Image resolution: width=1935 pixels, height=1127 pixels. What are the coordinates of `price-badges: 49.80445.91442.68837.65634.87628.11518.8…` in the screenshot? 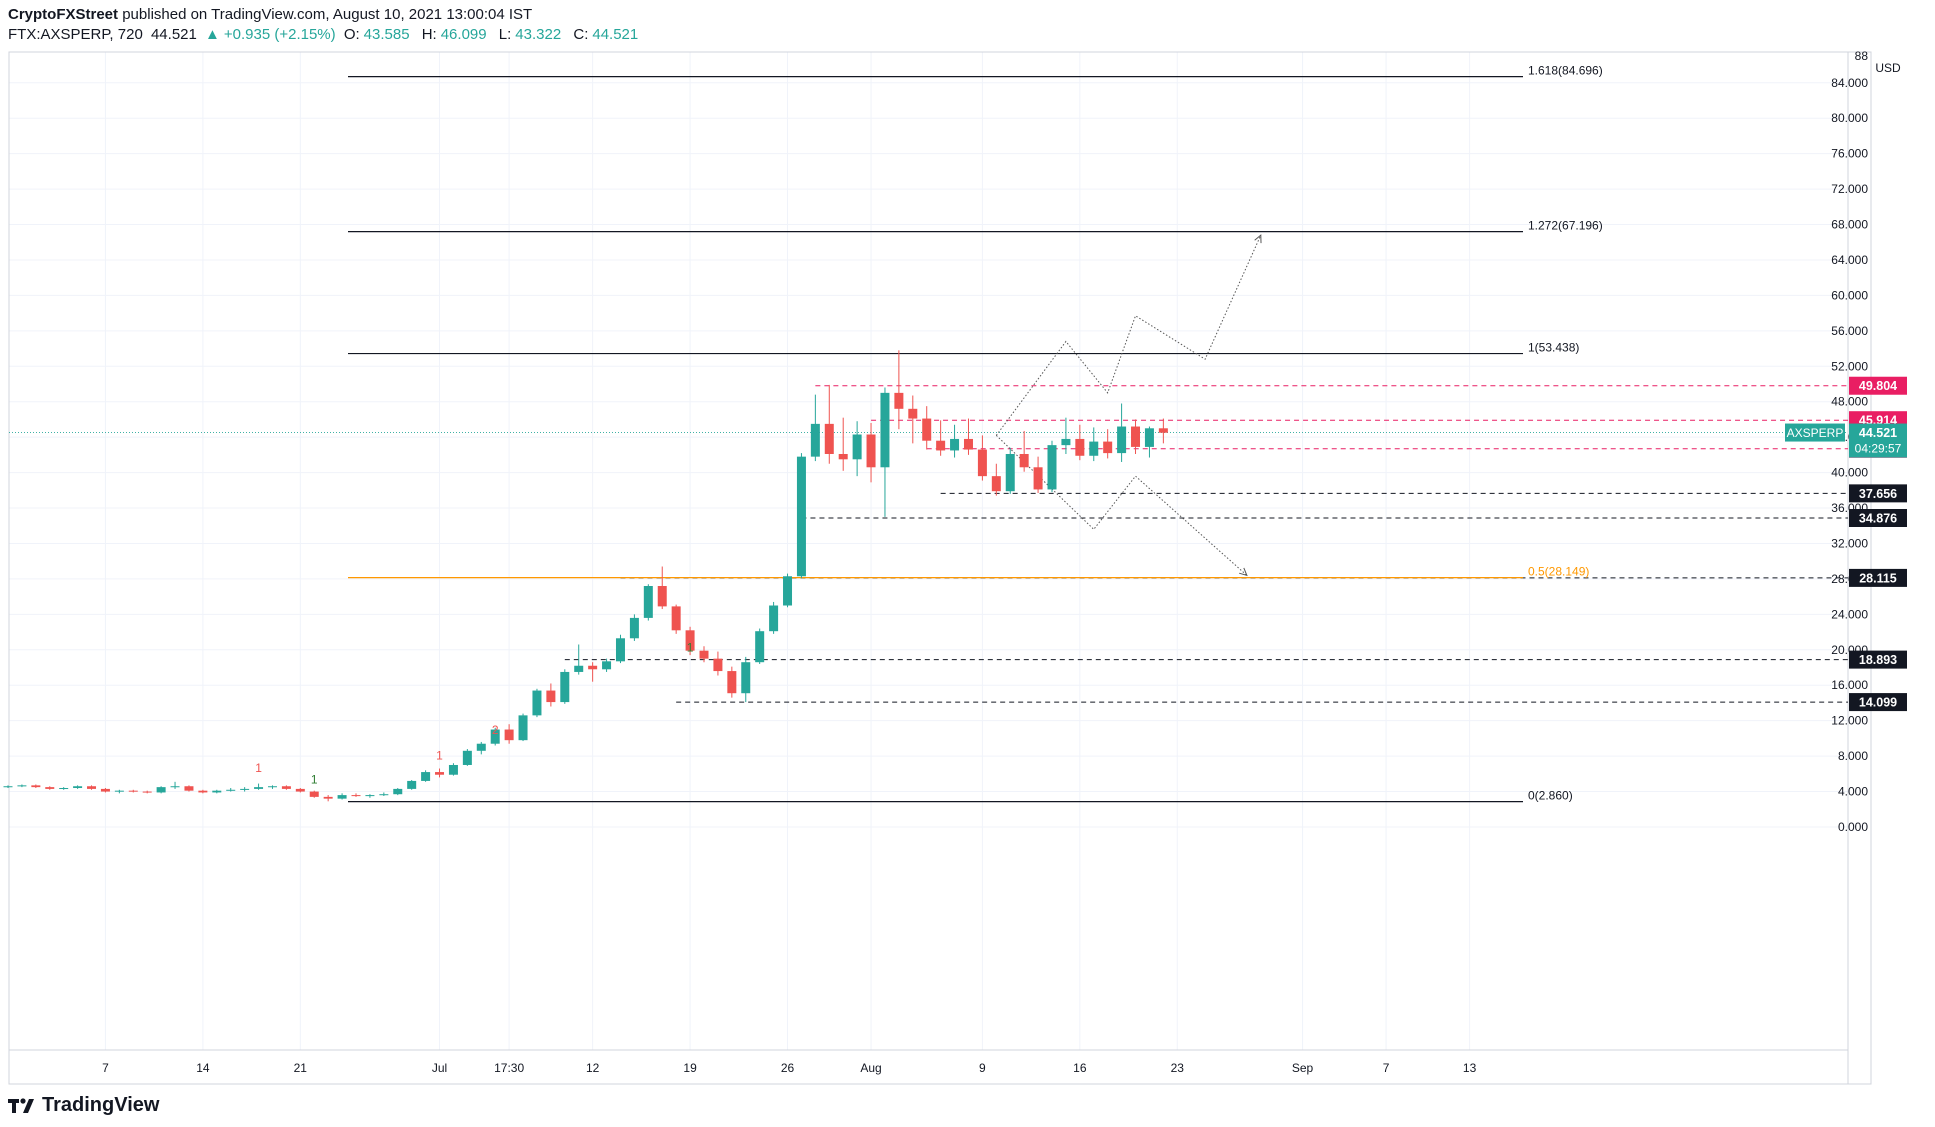 It's located at (1846, 544).